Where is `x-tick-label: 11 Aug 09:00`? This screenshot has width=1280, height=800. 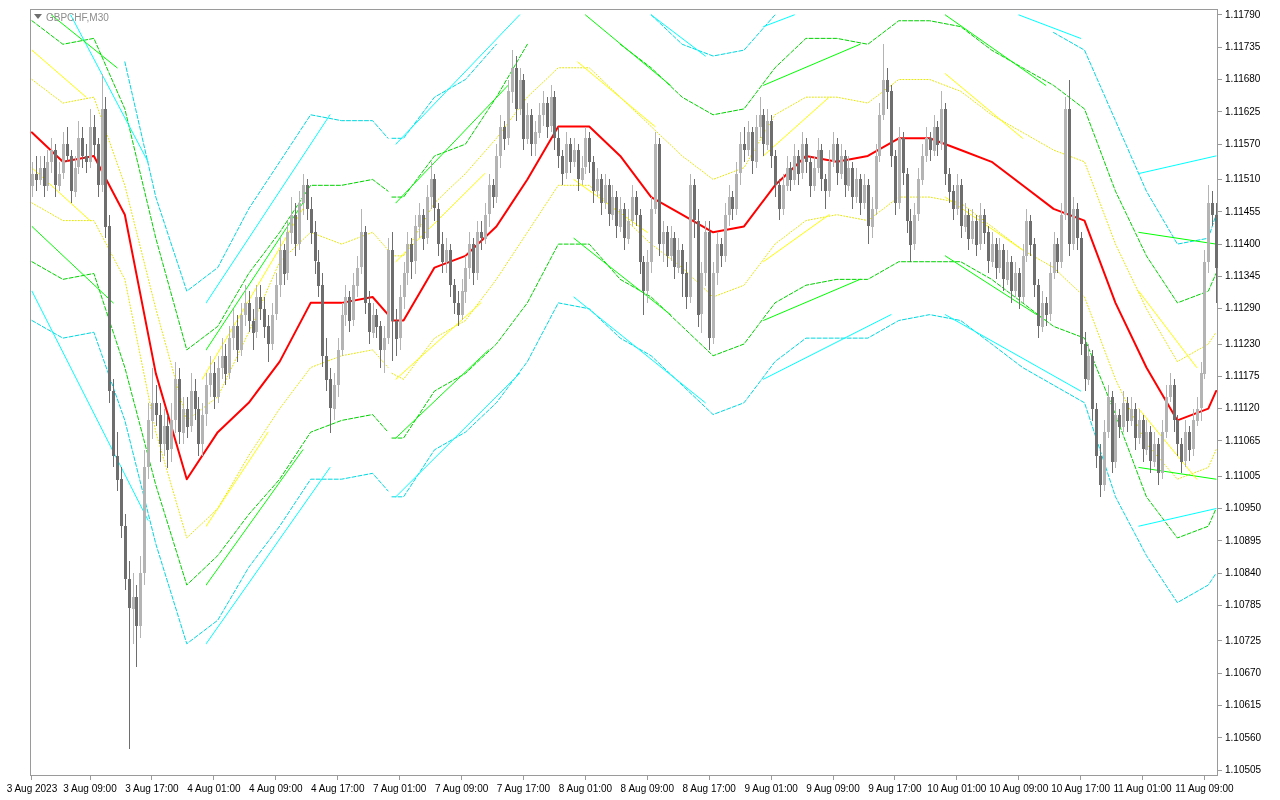 x-tick-label: 11 Aug 09:00 is located at coordinates (1204, 788).